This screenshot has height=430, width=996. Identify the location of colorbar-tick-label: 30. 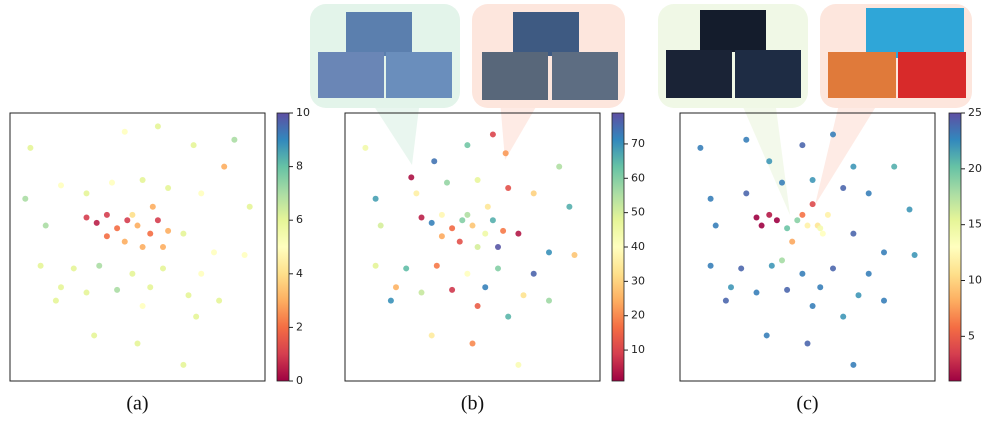
(638, 280).